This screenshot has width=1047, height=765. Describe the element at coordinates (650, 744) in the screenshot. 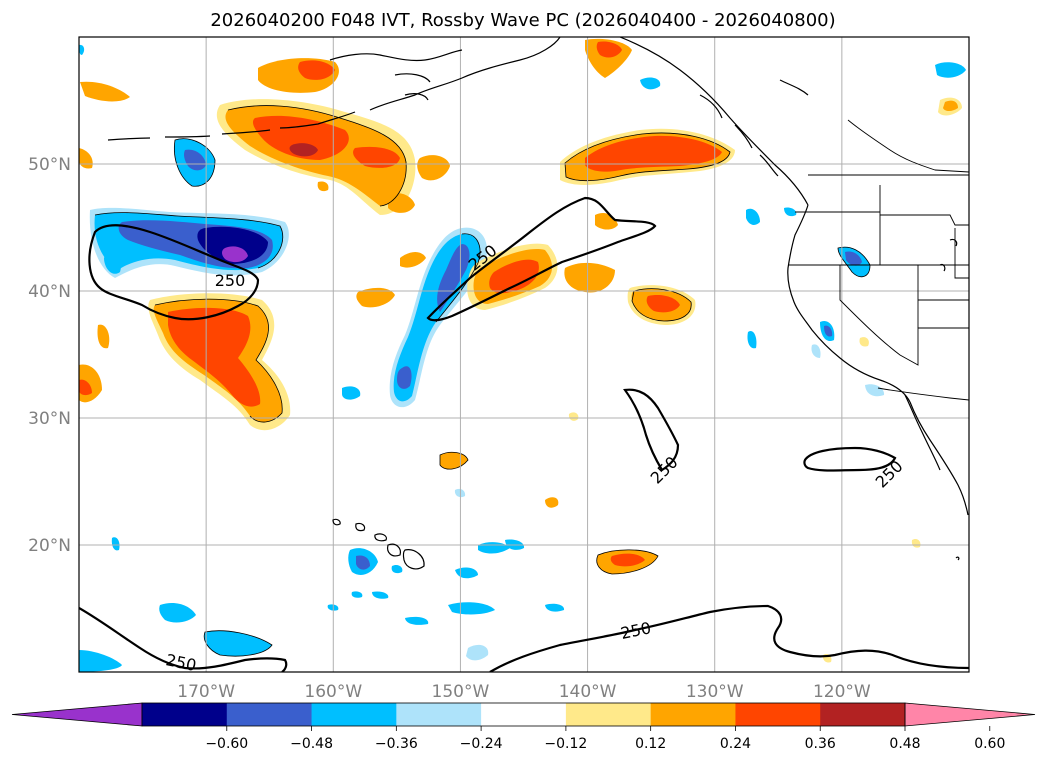

I see `colorbar-tick-label-5: 0.12` at that location.